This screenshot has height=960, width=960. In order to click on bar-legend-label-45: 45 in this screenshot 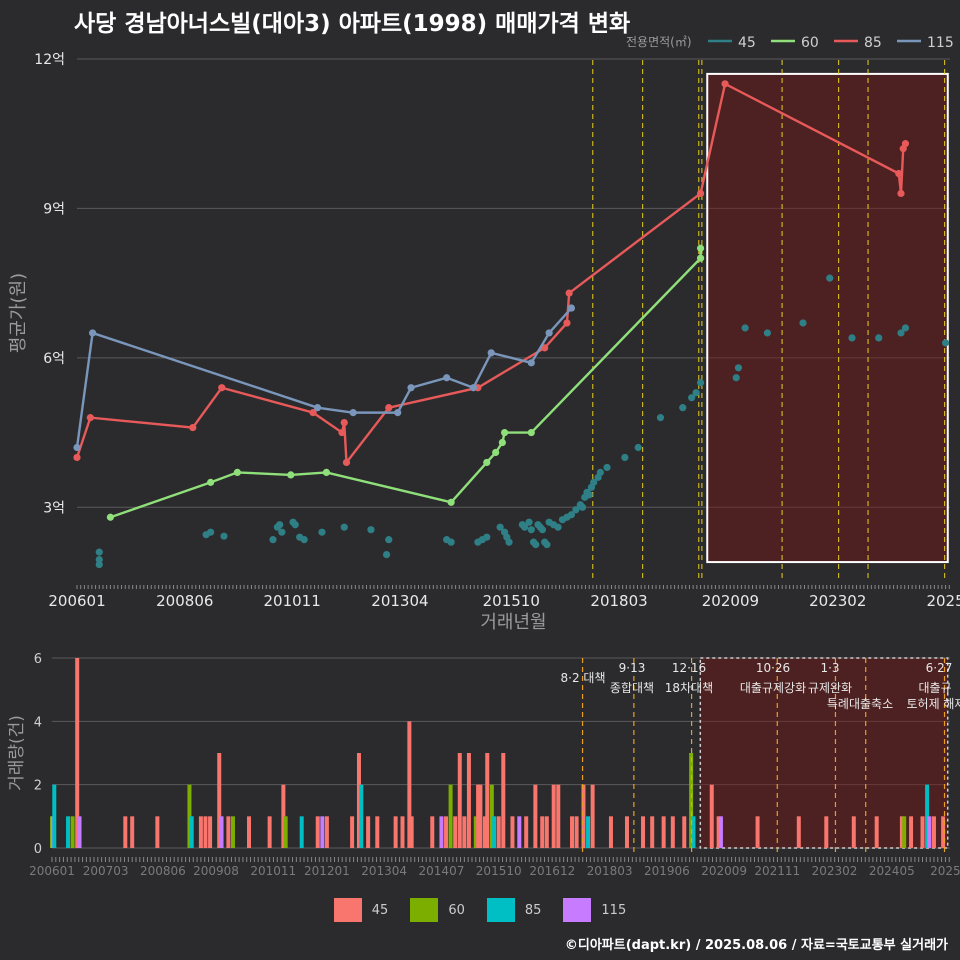, I will do `click(380, 910)`.